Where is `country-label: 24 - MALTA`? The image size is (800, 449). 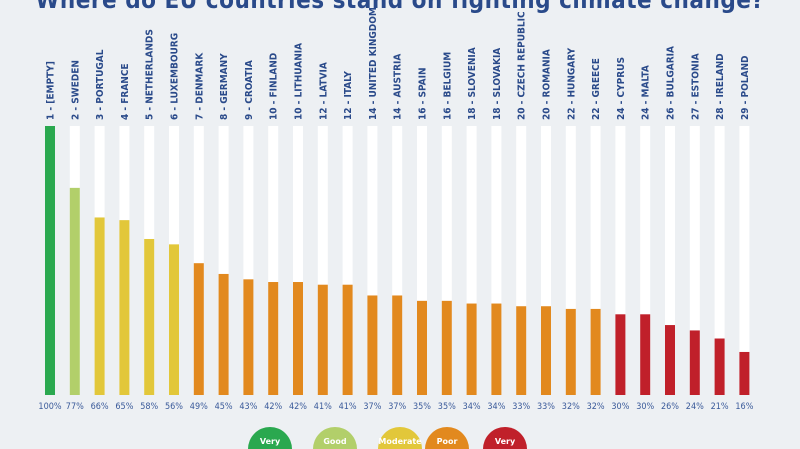 country-label: 24 - MALTA is located at coordinates (646, 92).